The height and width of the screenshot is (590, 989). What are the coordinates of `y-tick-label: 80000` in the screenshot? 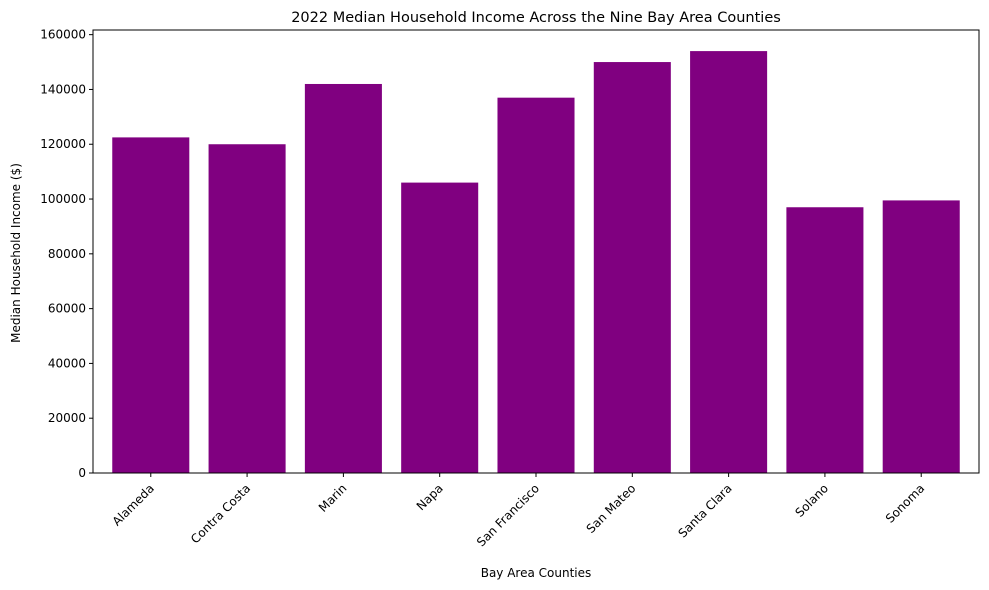 It's located at (67, 254).